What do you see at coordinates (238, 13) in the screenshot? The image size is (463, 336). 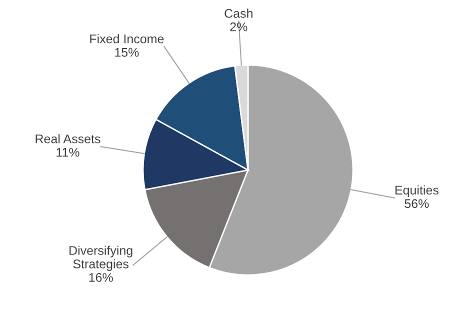 I see `slice-label: Cash` at bounding box center [238, 13].